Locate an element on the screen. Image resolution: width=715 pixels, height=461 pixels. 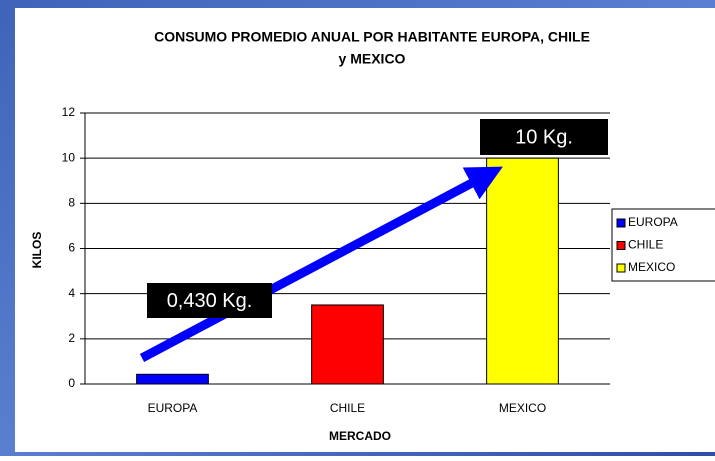
y-tick-label: 6 is located at coordinates (71, 248).